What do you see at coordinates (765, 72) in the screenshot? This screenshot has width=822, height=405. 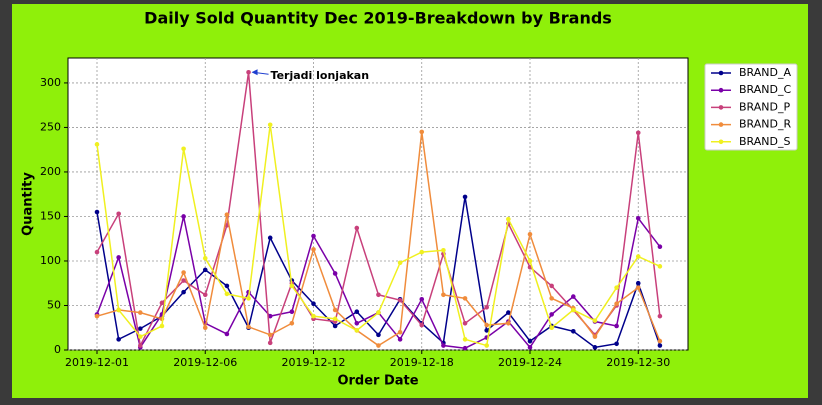 I see `legend-label: BRAND_A` at bounding box center [765, 72].